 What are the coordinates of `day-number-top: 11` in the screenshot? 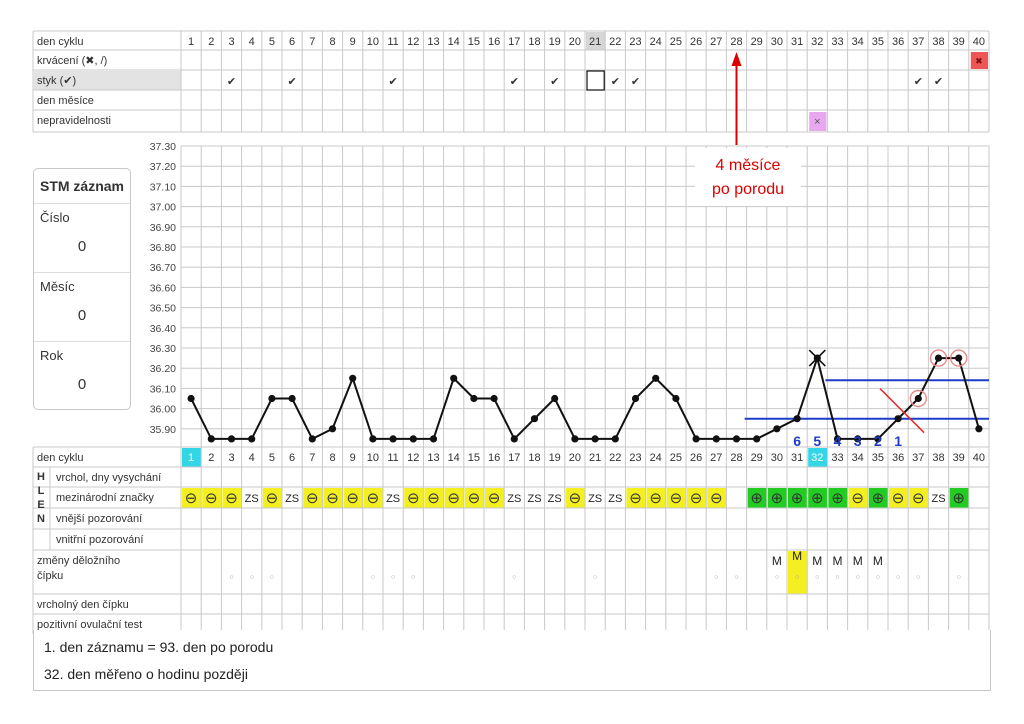 It's located at (392, 42).